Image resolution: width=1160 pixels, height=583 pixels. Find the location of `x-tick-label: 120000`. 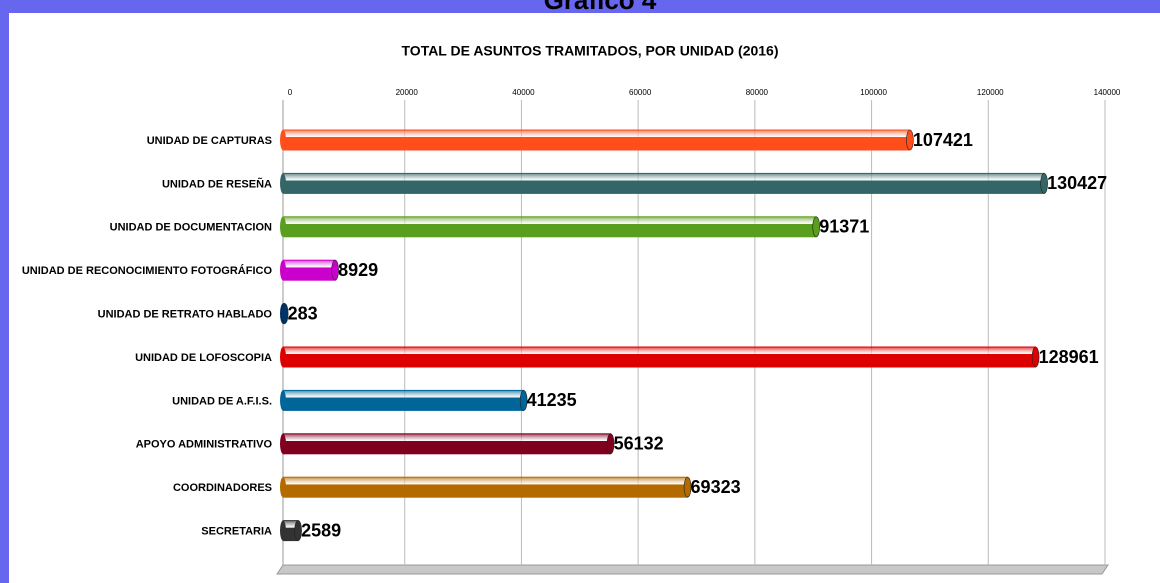

x-tick-label: 120000 is located at coordinates (990, 92).